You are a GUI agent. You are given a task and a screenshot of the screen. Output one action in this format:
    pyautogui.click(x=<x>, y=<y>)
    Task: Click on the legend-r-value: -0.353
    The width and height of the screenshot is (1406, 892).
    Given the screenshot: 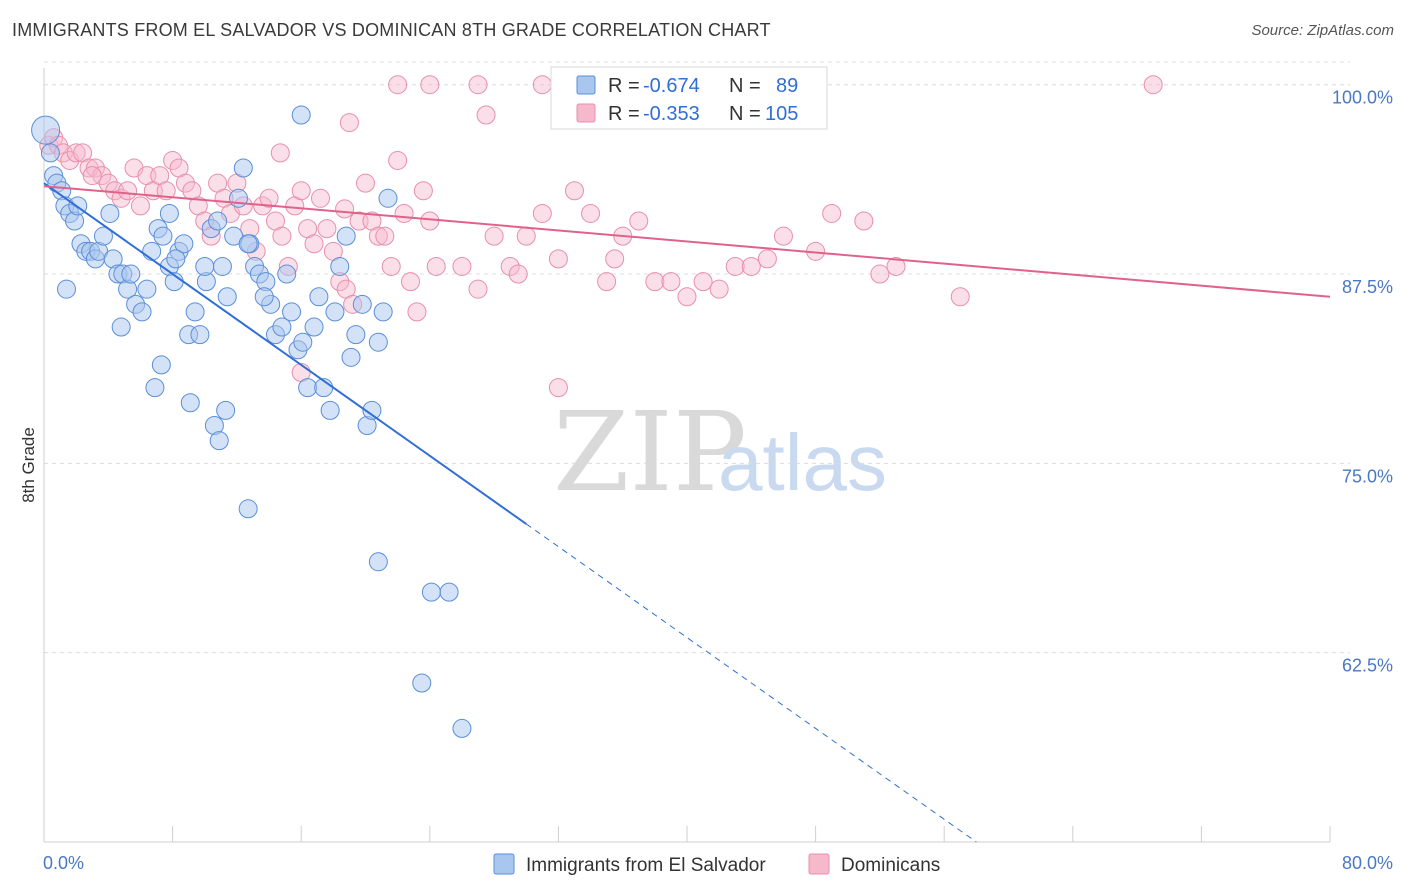 What is the action you would take?
    pyautogui.click(x=671, y=114)
    